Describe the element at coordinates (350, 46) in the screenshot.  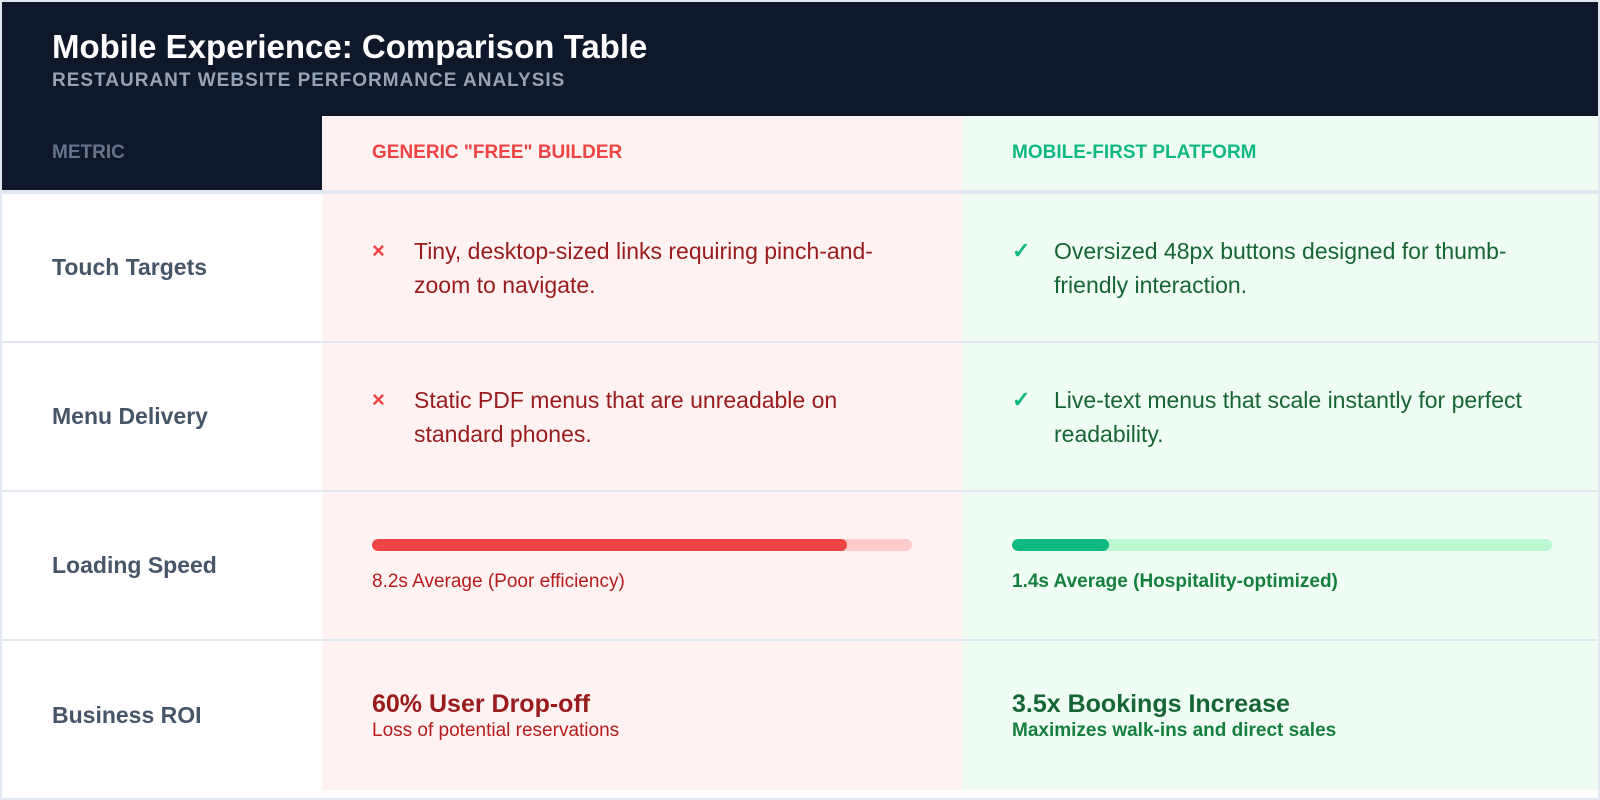
I see `page-title: Mobile Experience: Comparison Table` at that location.